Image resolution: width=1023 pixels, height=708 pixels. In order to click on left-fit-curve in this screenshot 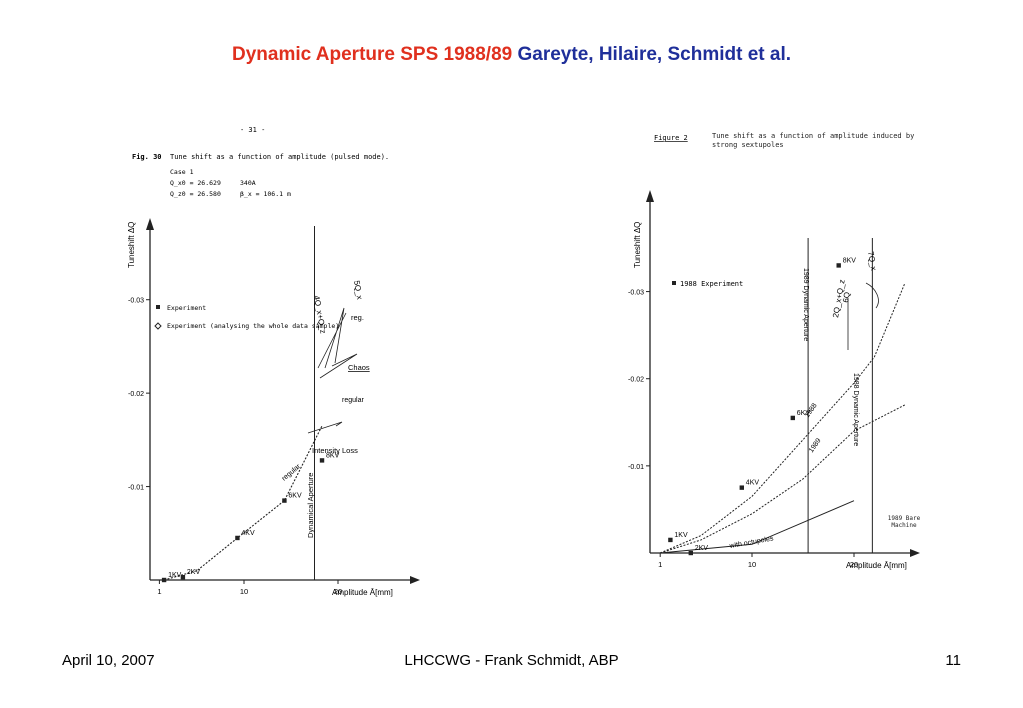, I will do `click(243, 503)`.